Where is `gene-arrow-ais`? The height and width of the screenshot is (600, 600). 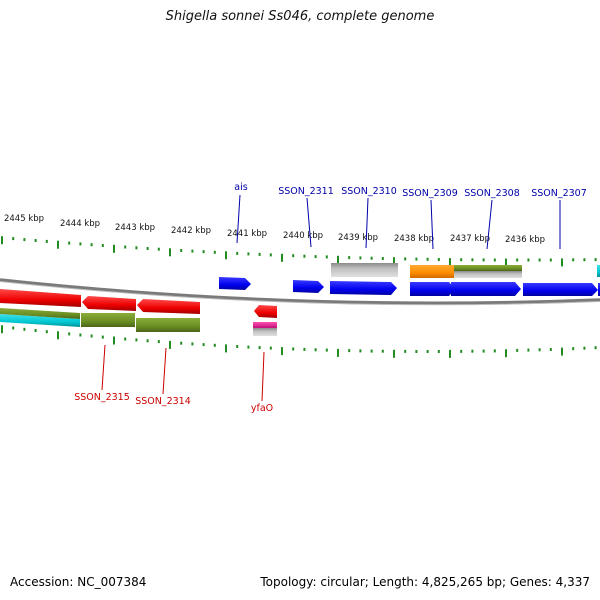
gene-arrow-ais is located at coordinates (235, 283).